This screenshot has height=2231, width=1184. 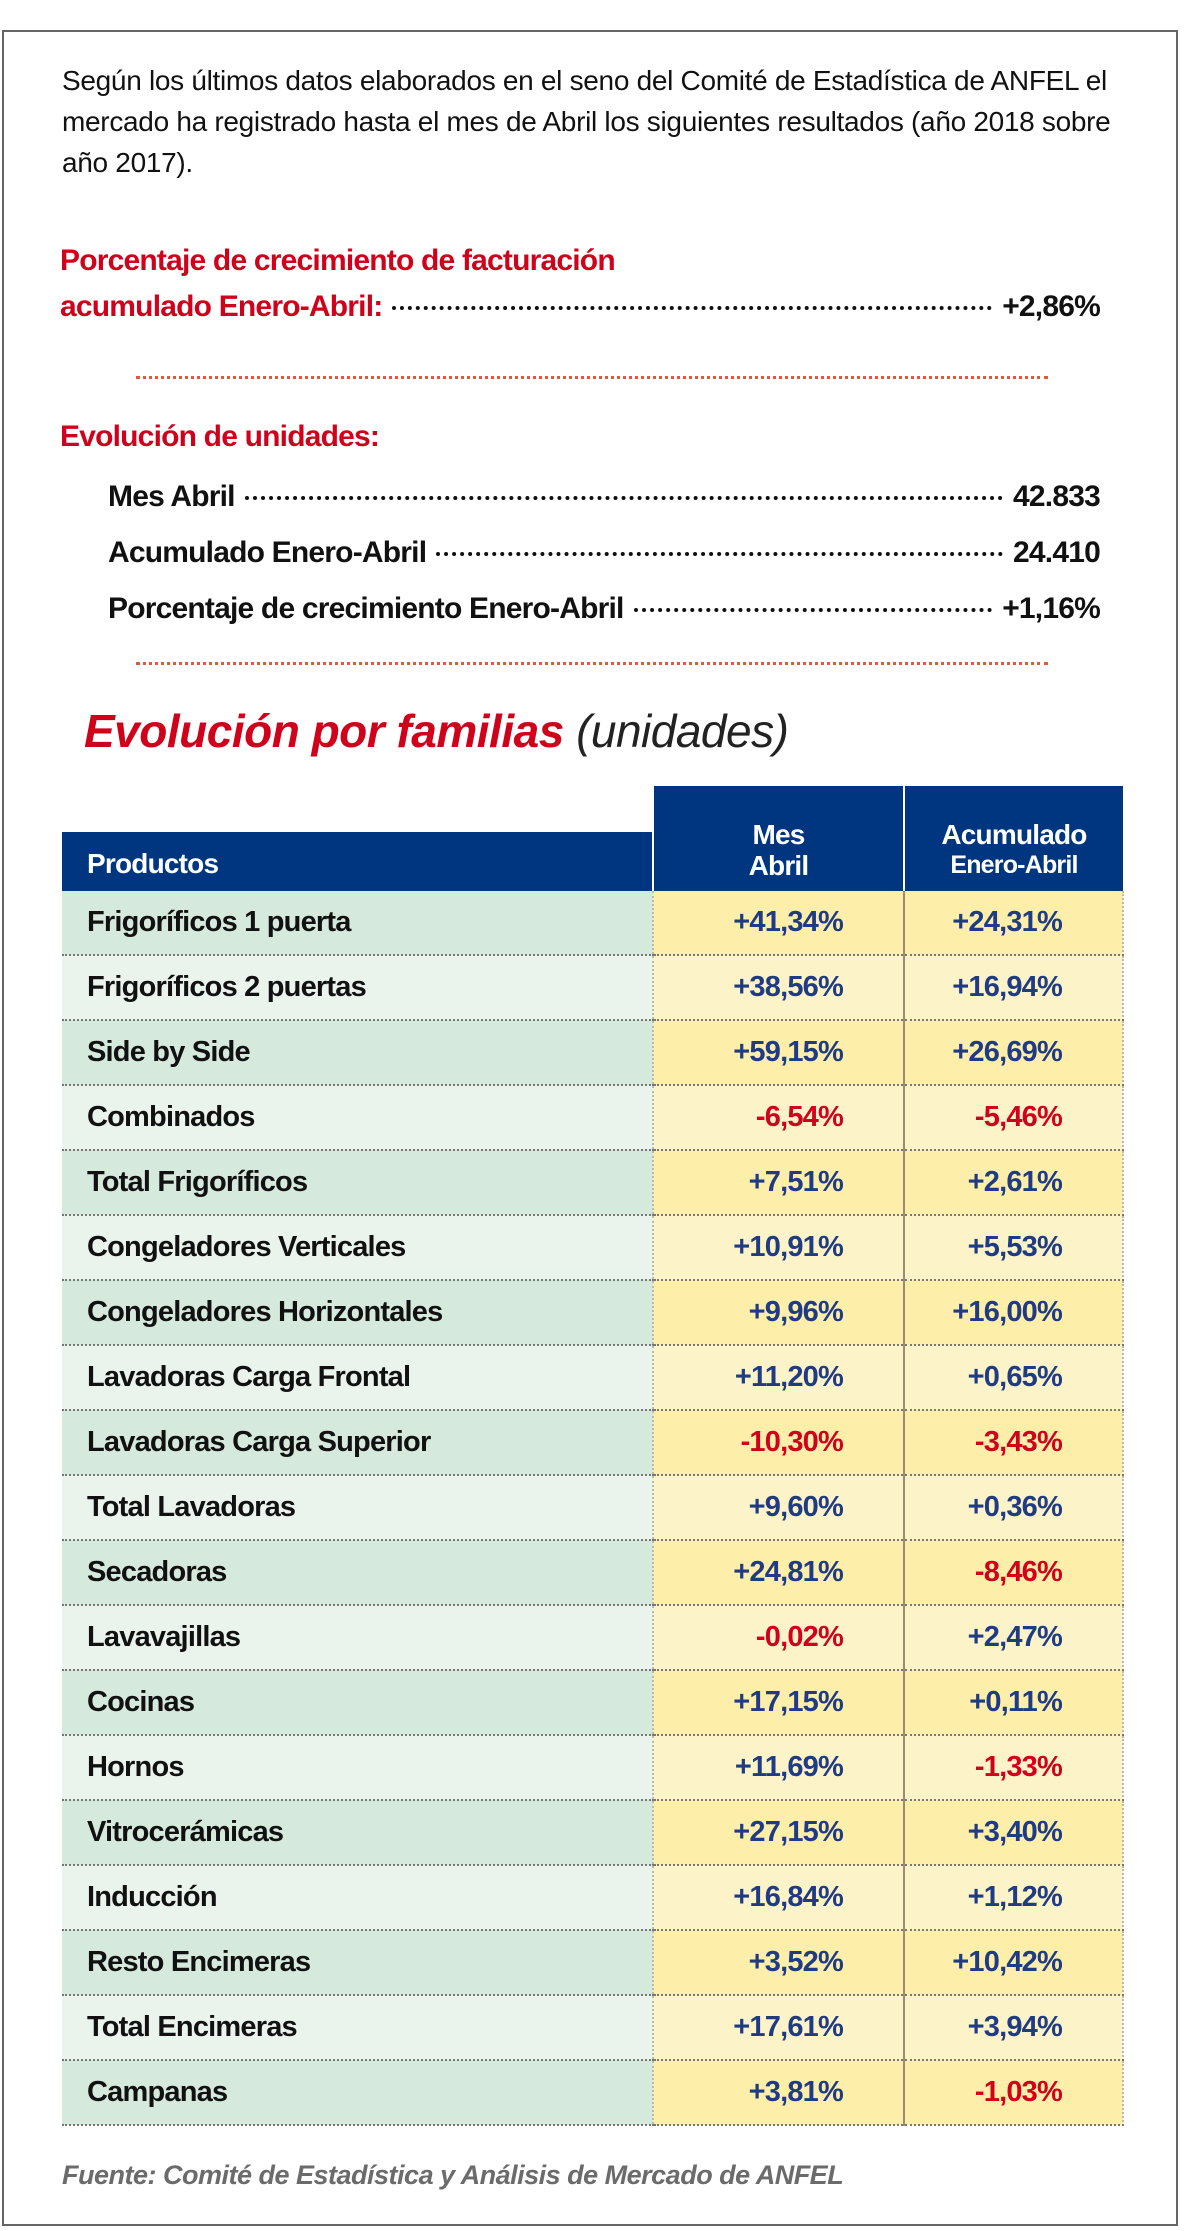 I want to click on mes-value: +27,15%, so click(x=778, y=1833).